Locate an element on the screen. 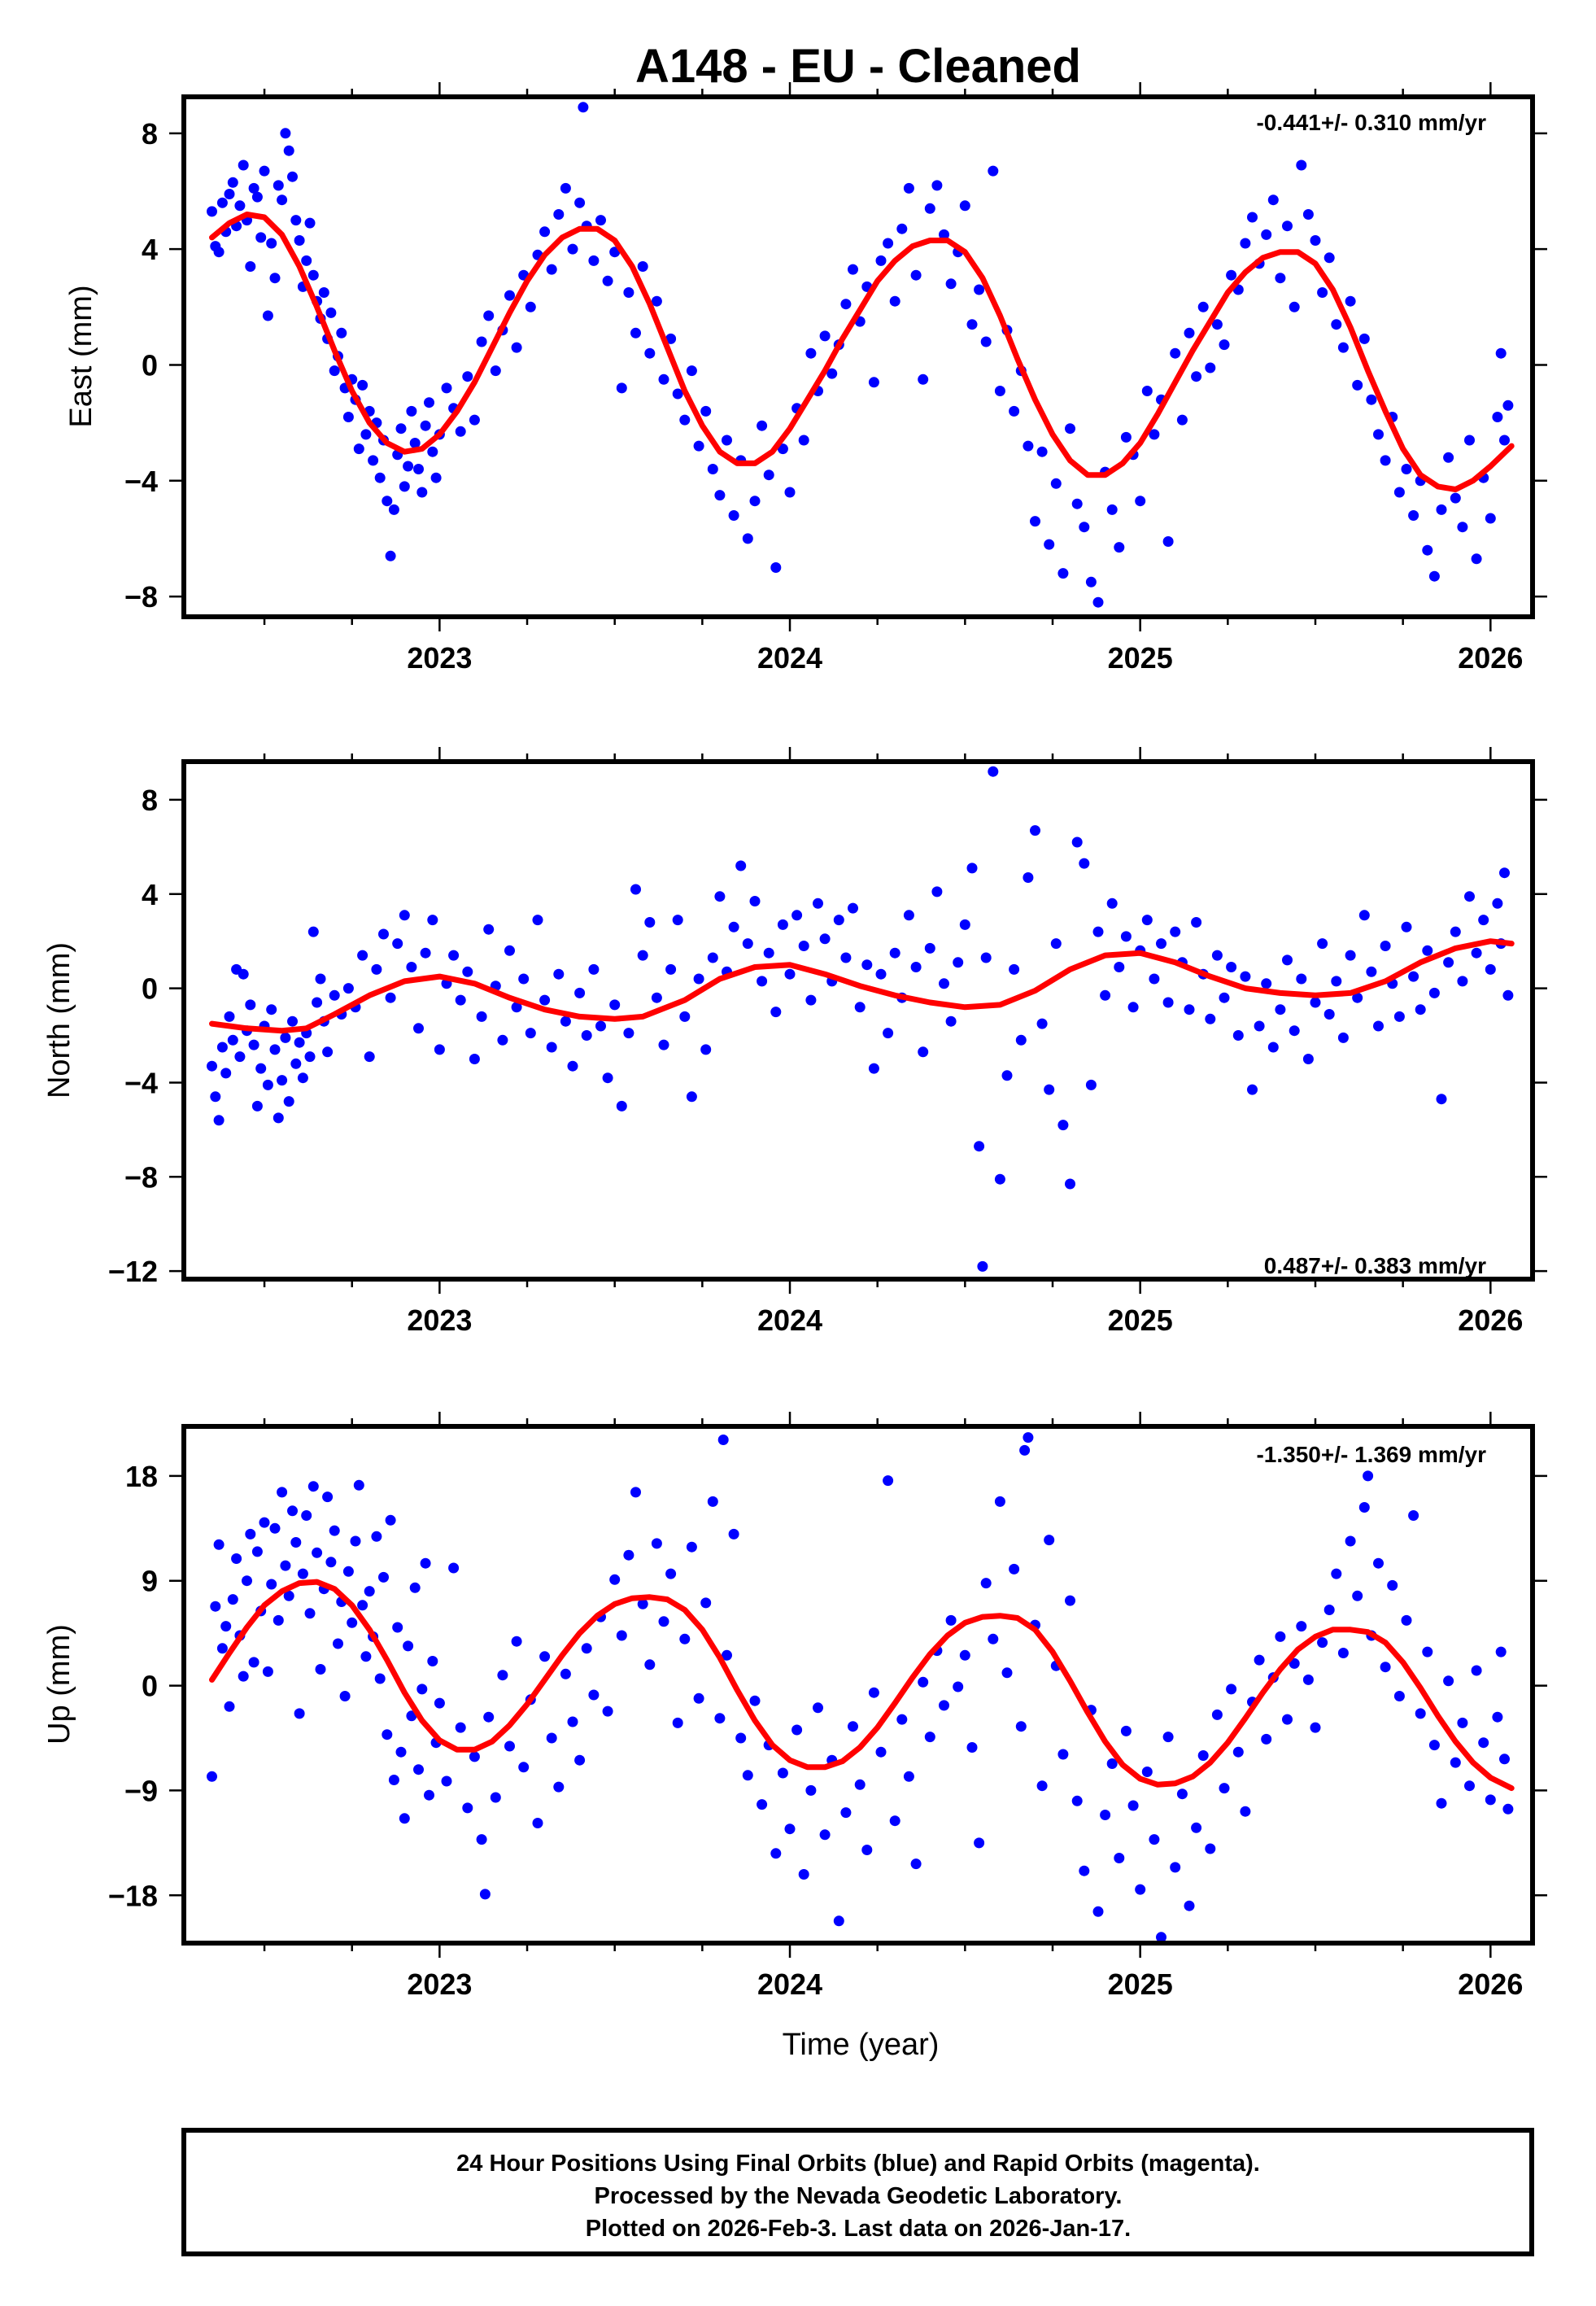  y-tick-label: −18 is located at coordinates (133, 1895).